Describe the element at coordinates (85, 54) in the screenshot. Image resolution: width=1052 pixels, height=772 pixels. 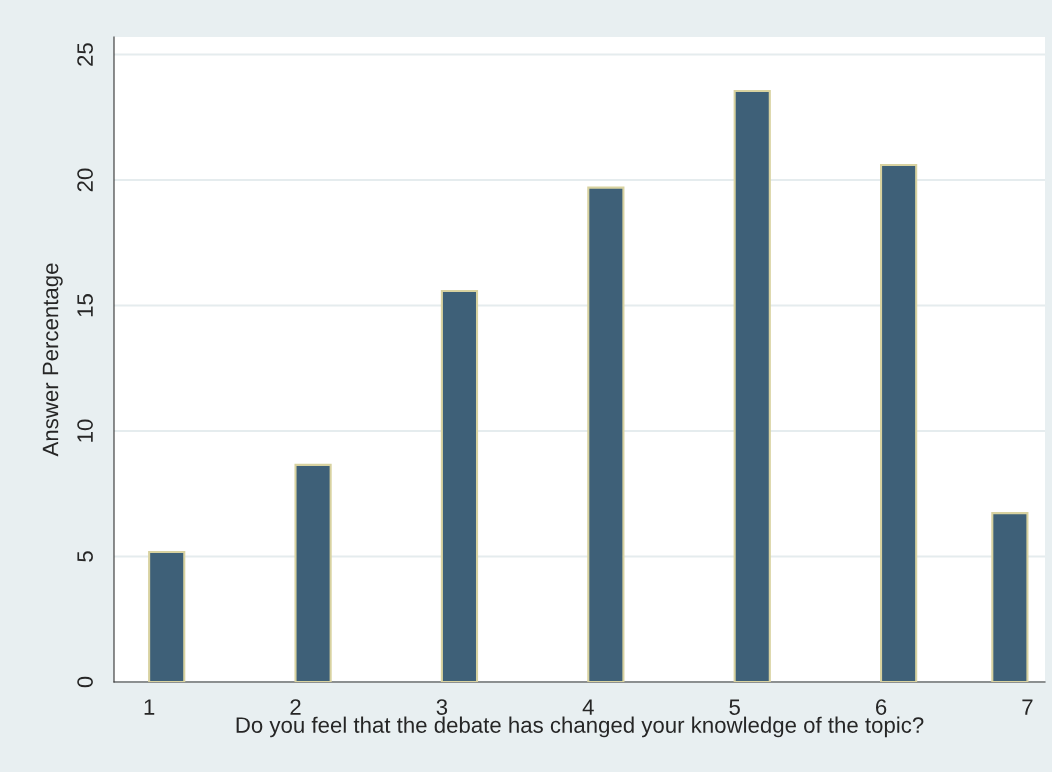
I see `y-tick-label: 25` at that location.